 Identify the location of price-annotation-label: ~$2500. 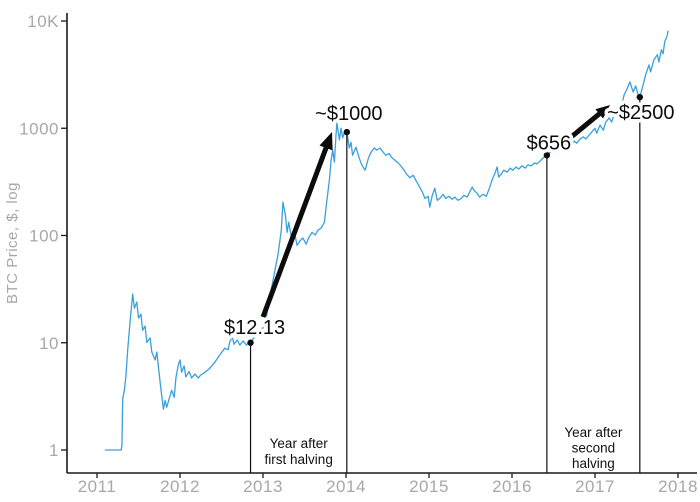
(640, 113).